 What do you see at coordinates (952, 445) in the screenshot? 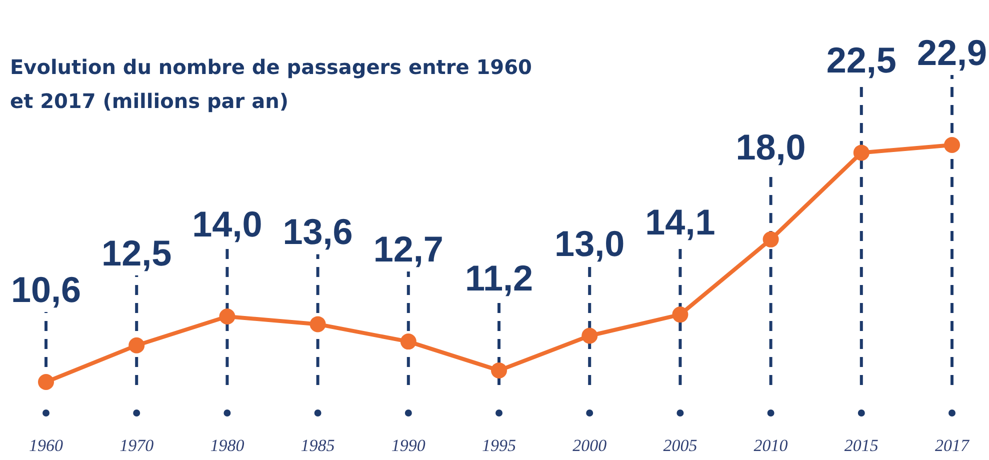
I see `x-tick-label: 2017` at bounding box center [952, 445].